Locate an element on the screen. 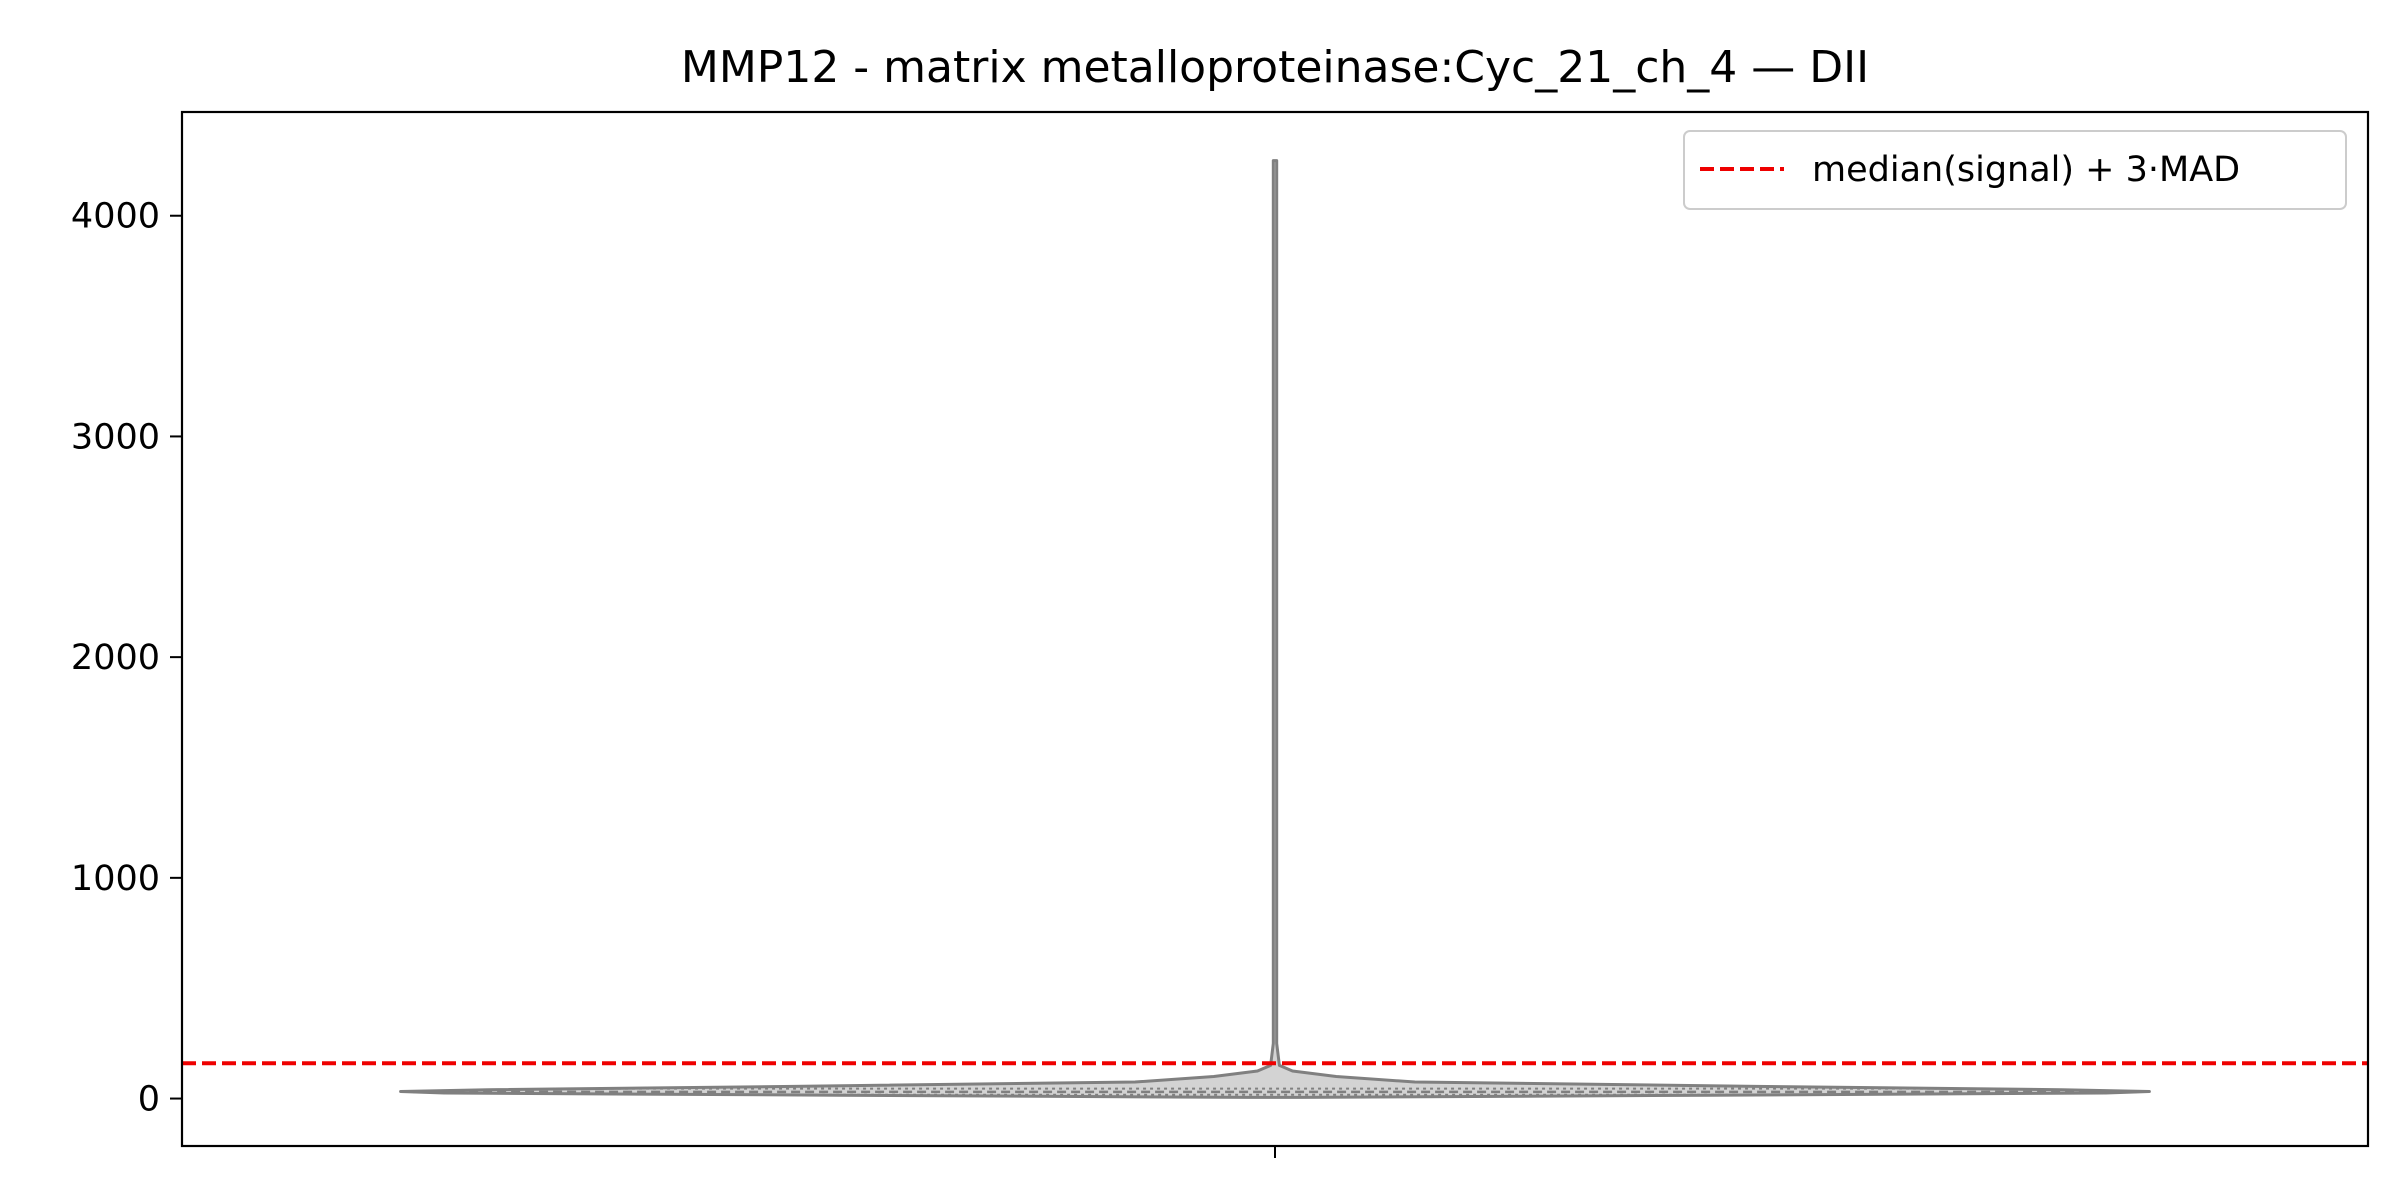  y-tick-label: 4000 is located at coordinates (115, 217).